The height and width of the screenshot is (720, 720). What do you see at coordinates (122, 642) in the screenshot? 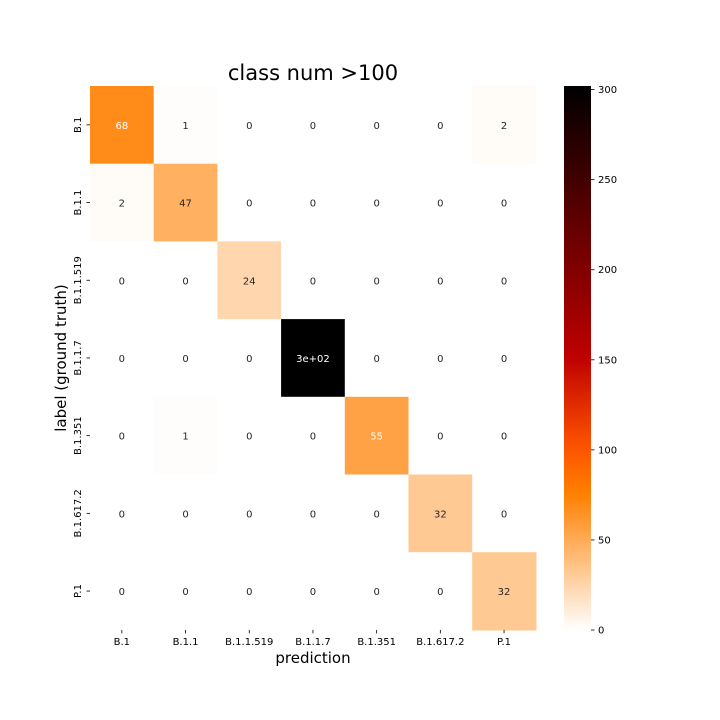
I see `x-tick-label: B.1` at bounding box center [122, 642].